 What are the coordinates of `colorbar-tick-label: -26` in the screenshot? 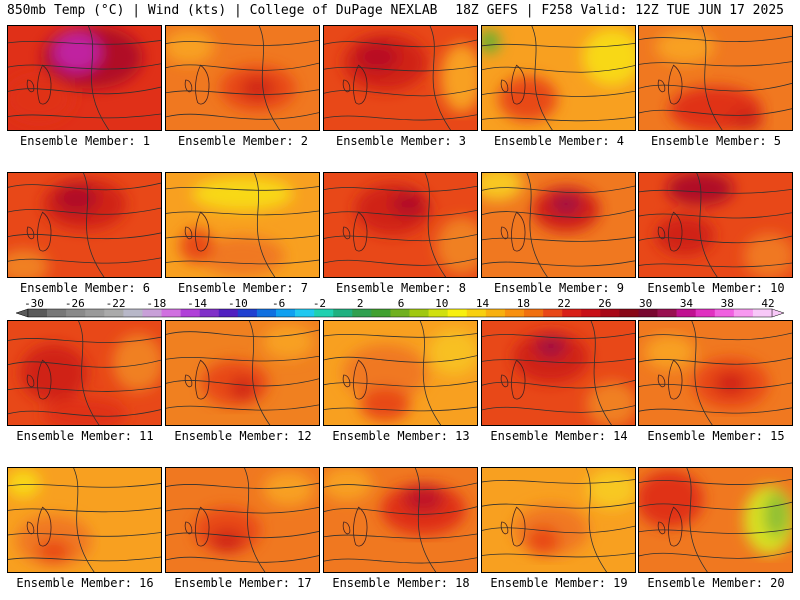 It's located at (75, 303).